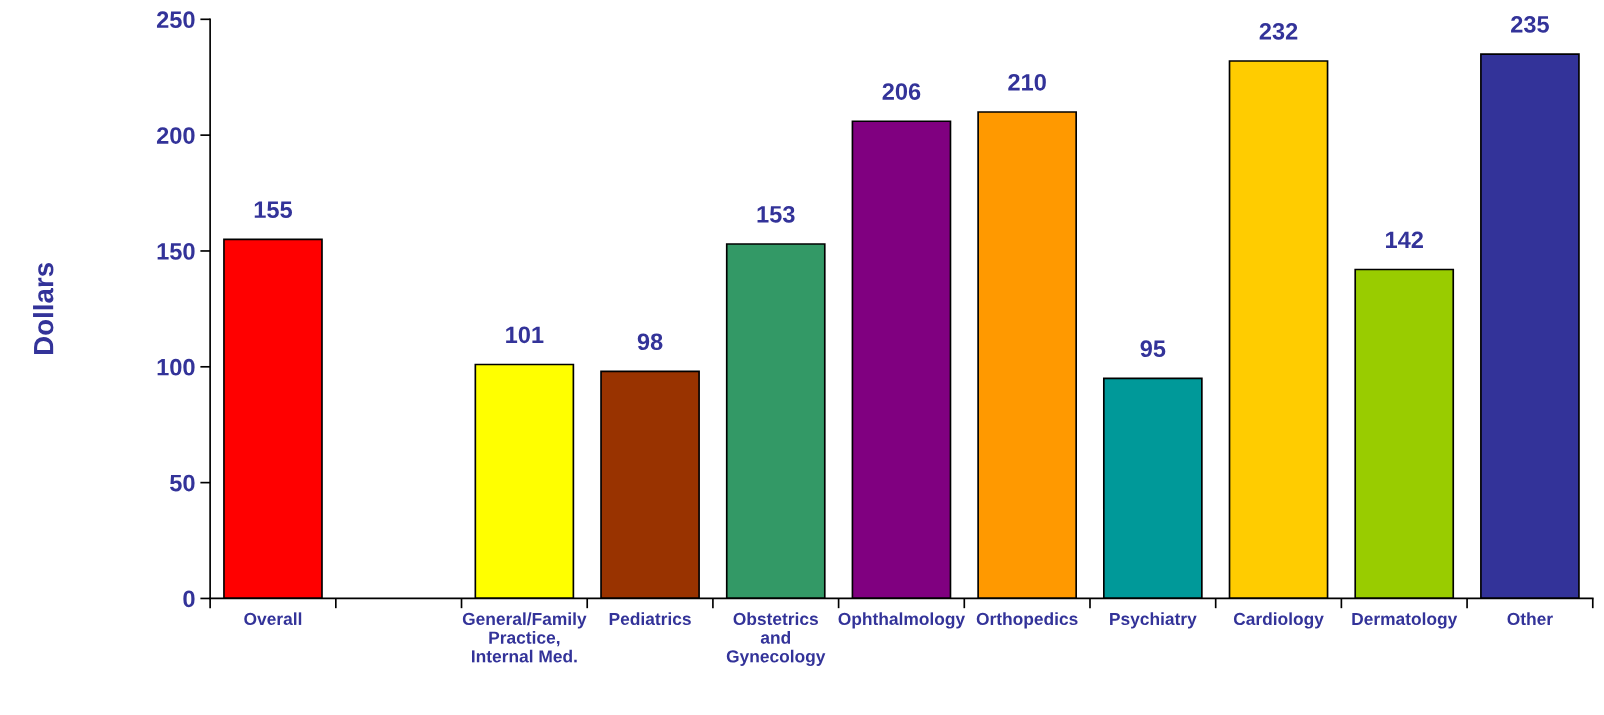  I want to click on x-tick-label: Cardiology, so click(1278, 620).